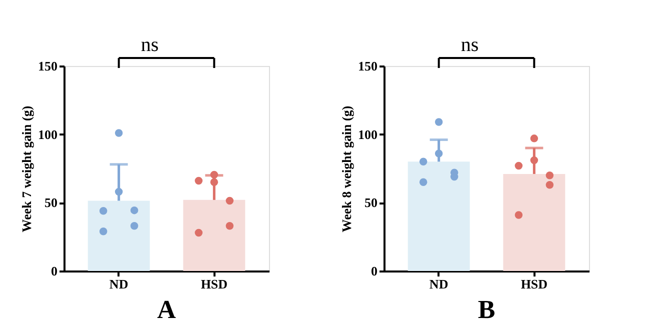 The image size is (650, 329). What do you see at coordinates (166, 309) in the screenshot?
I see `text: A` at bounding box center [166, 309].